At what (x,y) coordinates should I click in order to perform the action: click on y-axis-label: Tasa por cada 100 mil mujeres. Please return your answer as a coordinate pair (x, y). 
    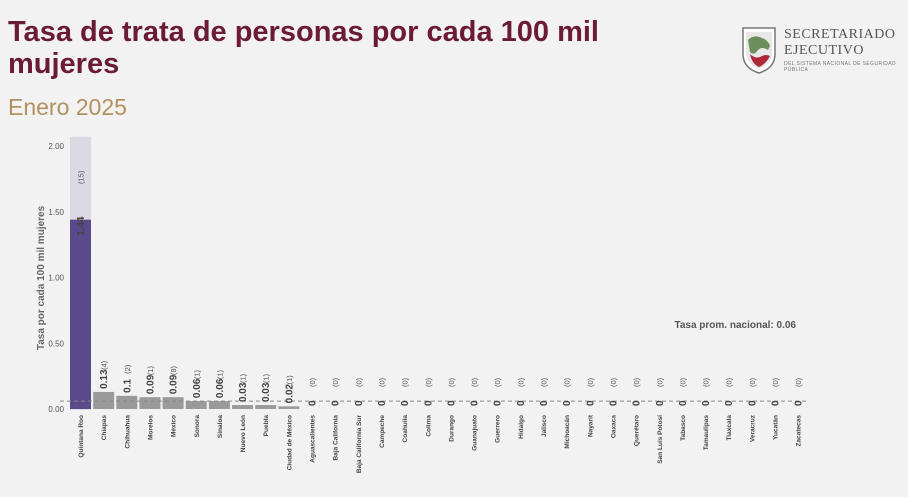
    Looking at the image, I should click on (41, 277).